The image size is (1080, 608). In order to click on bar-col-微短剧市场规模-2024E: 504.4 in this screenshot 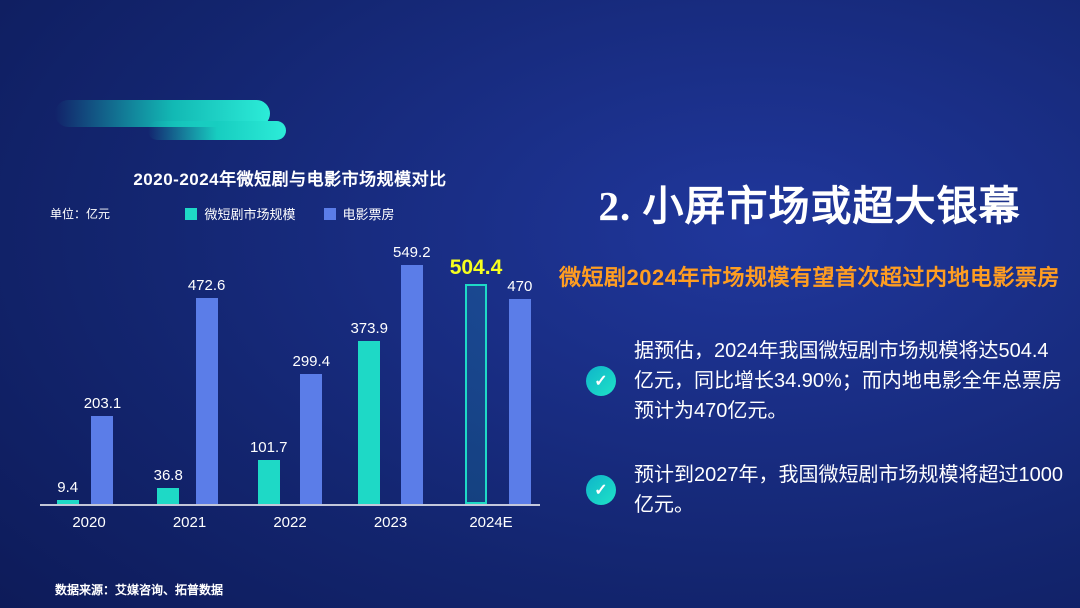, I will do `click(476, 380)`.